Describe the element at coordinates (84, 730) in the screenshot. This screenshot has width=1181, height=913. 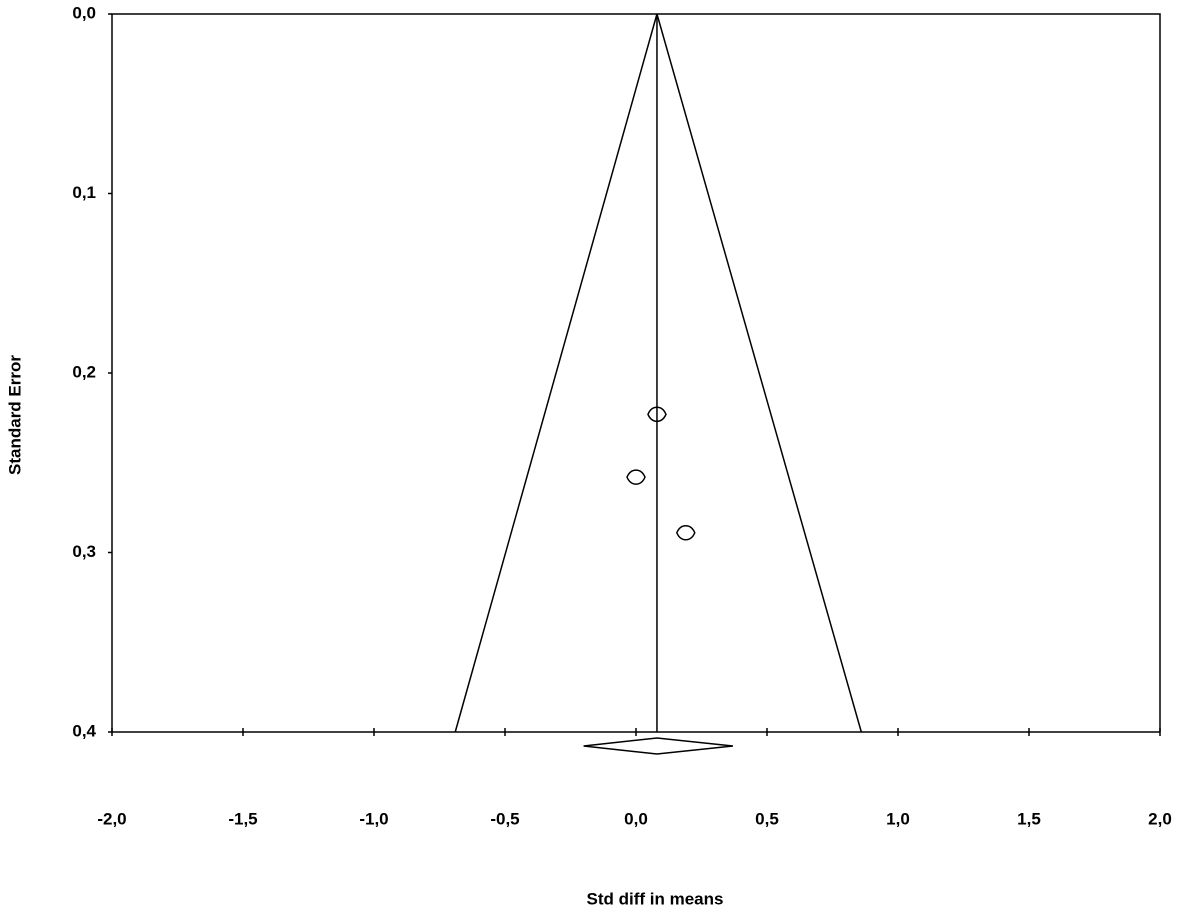
I see `y-tick-label: 0,4` at that location.